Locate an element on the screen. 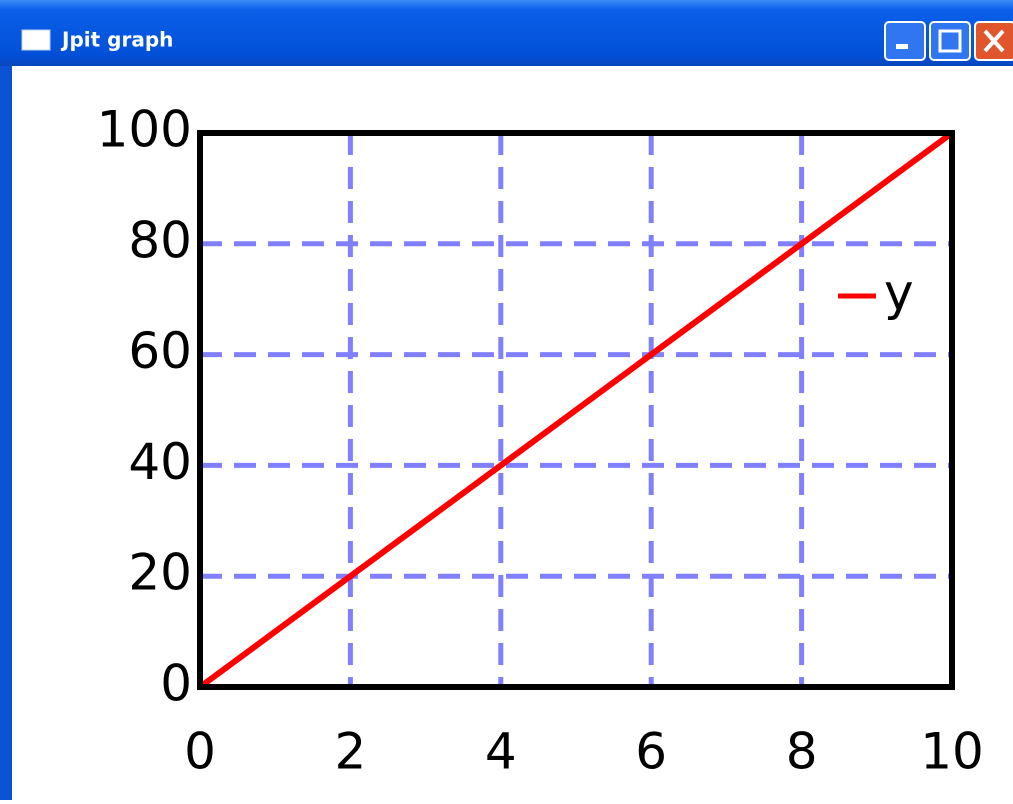 The image size is (1013, 804). window-icon is located at coordinates (36, 40).